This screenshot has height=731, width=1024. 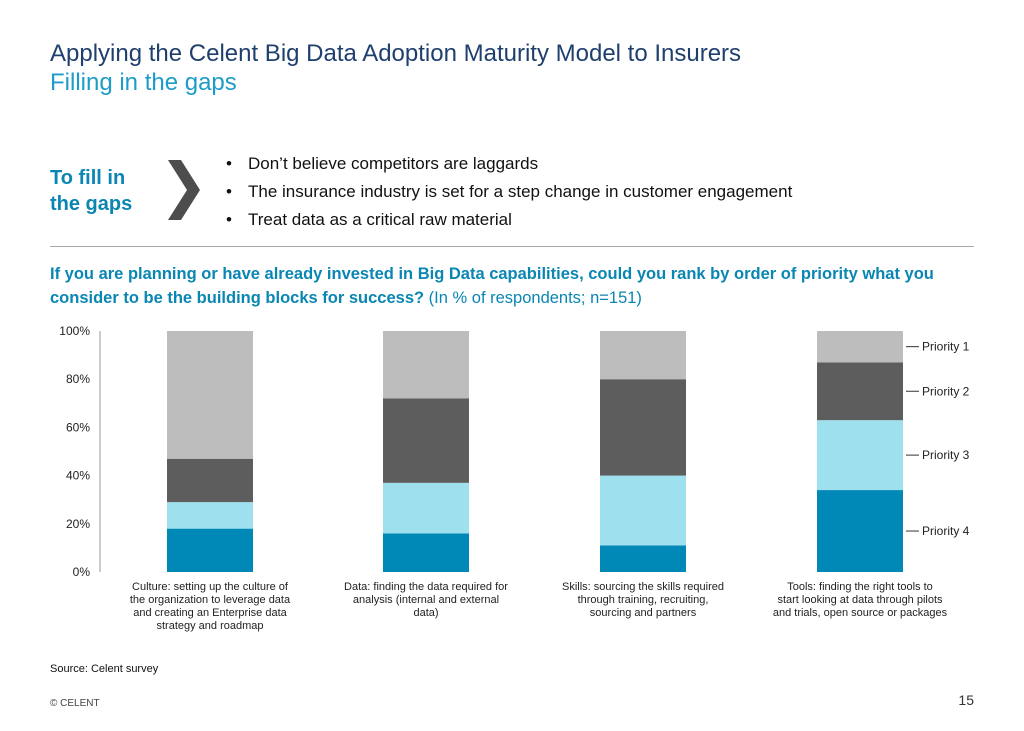 What do you see at coordinates (74, 331) in the screenshot?
I see `y-tick-label: 100%` at bounding box center [74, 331].